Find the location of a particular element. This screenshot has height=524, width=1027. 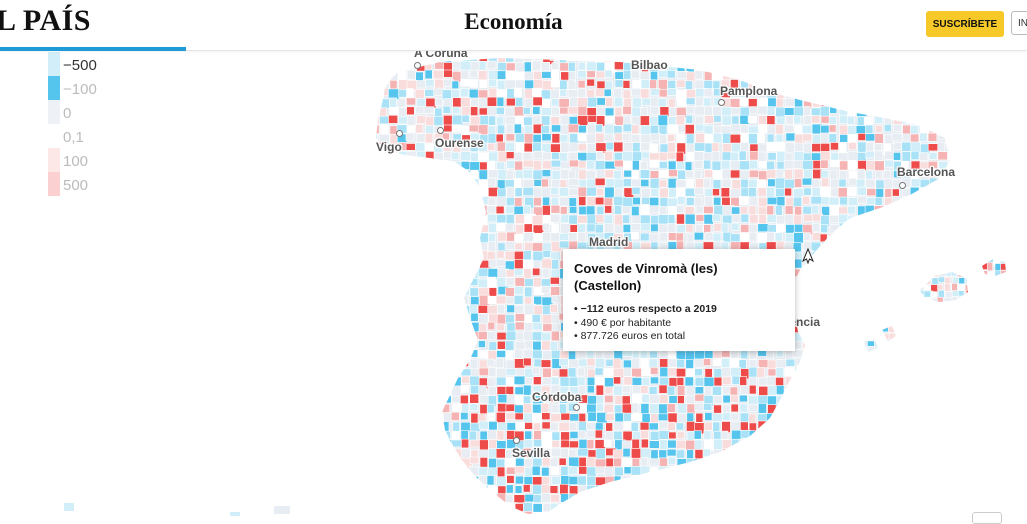

el-pais-logo: L PAÍS is located at coordinates (45, 20).